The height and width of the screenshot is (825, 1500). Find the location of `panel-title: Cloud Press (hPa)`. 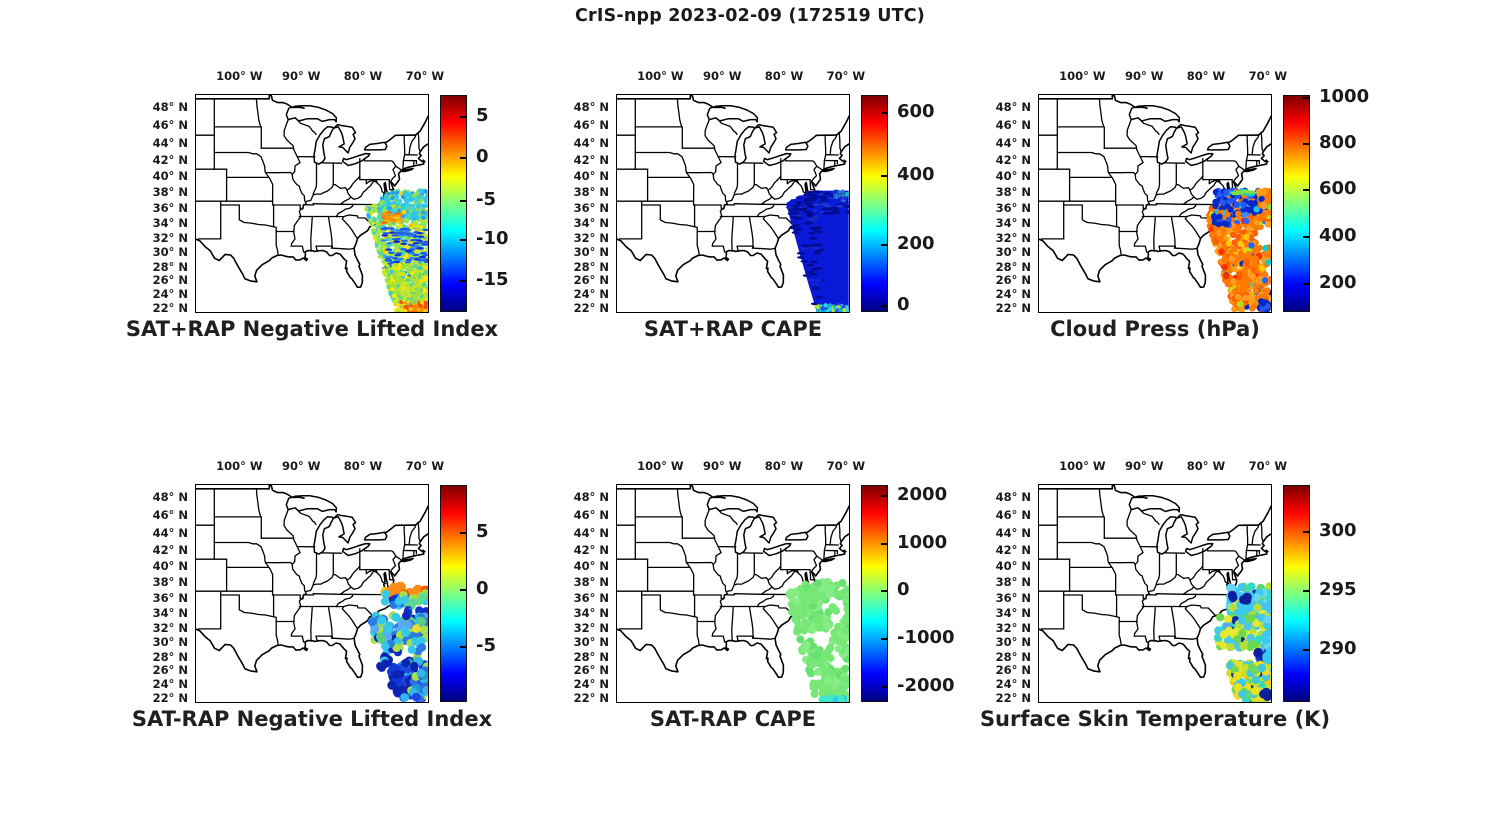

panel-title: Cloud Press (hPa) is located at coordinates (1155, 329).